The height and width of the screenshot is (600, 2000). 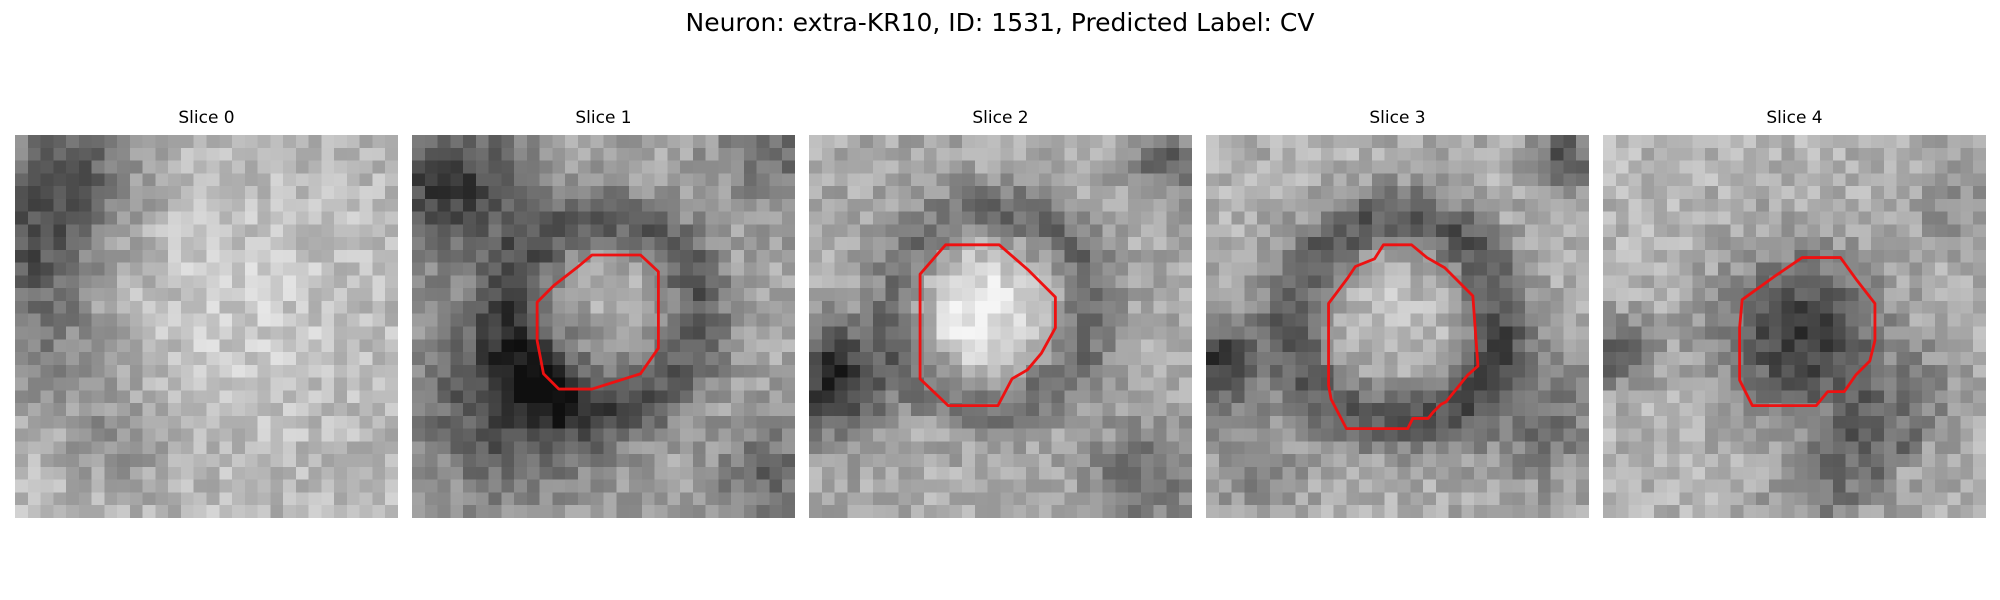 I want to click on slice-title-0: Slice 0, so click(x=206, y=118).